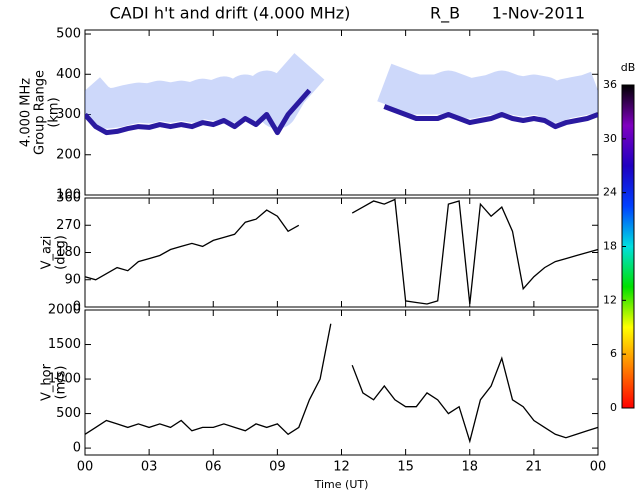  Describe the element at coordinates (47, 253) in the screenshot. I see `y-axis-label: V_azi` at that location.